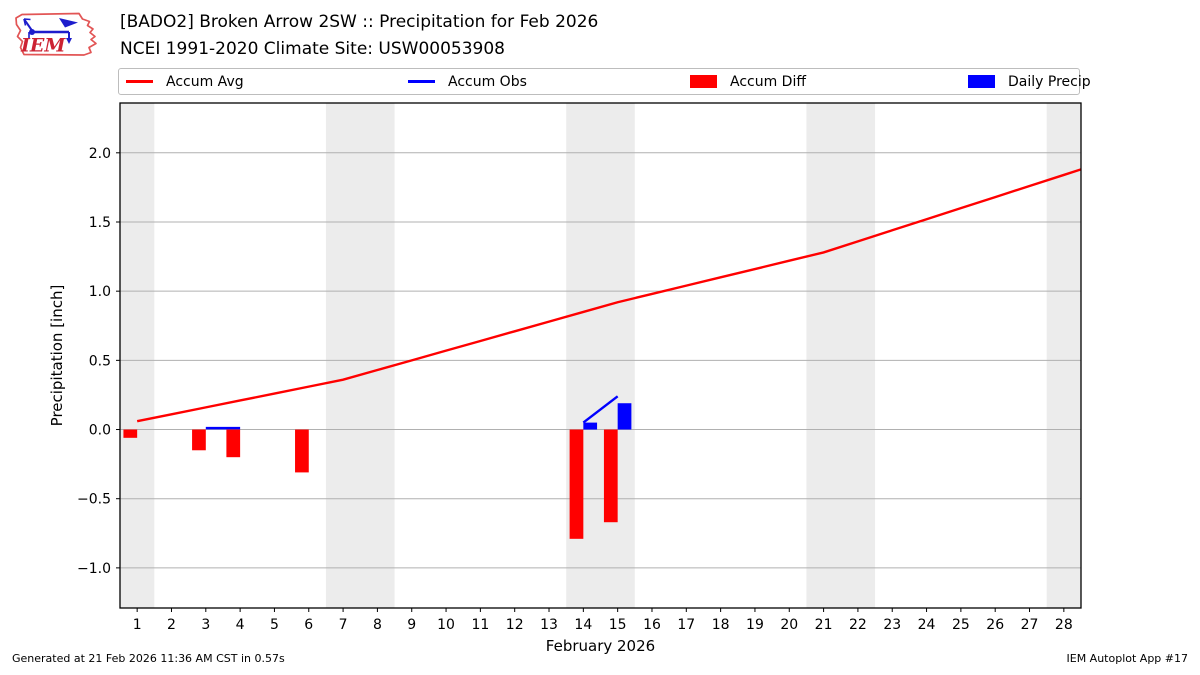  Describe the element at coordinates (892, 625) in the screenshot. I see `x-tick-label: 23` at that location.